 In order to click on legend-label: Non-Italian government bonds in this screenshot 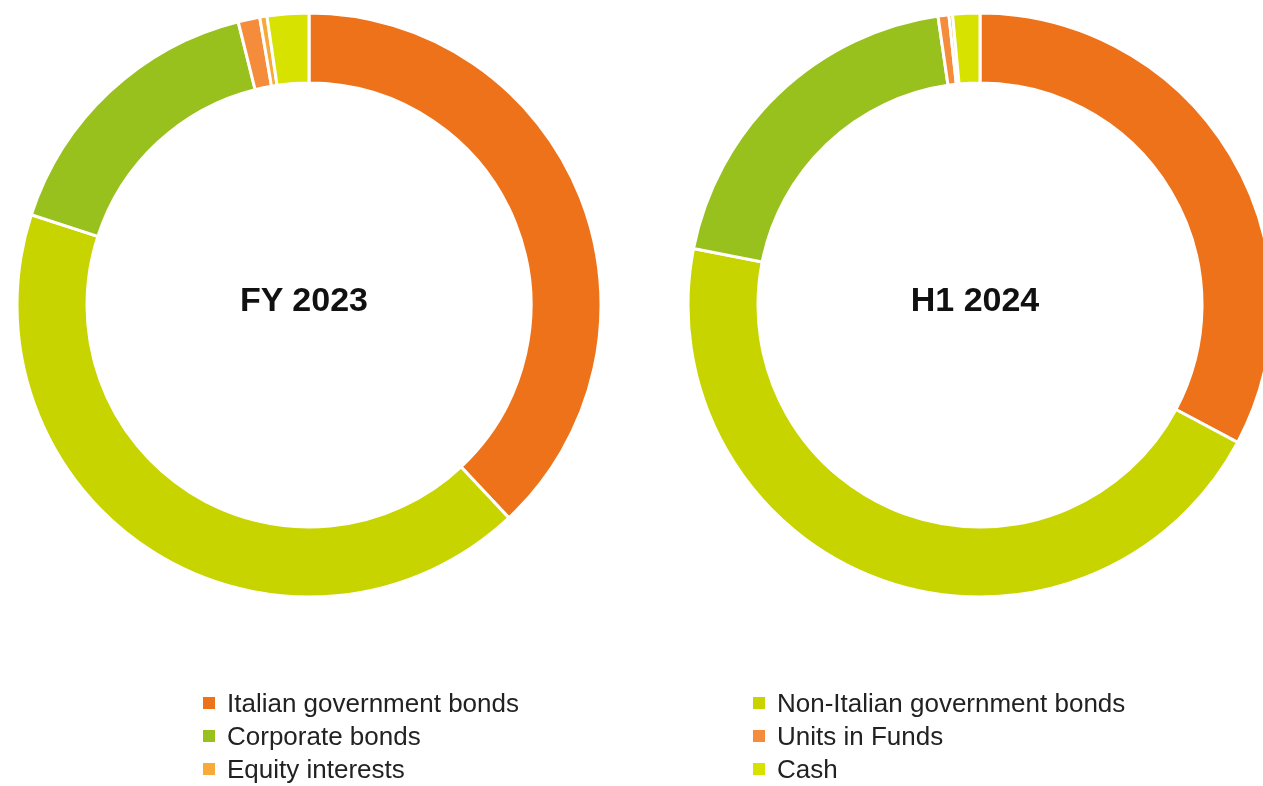, I will do `click(951, 703)`.